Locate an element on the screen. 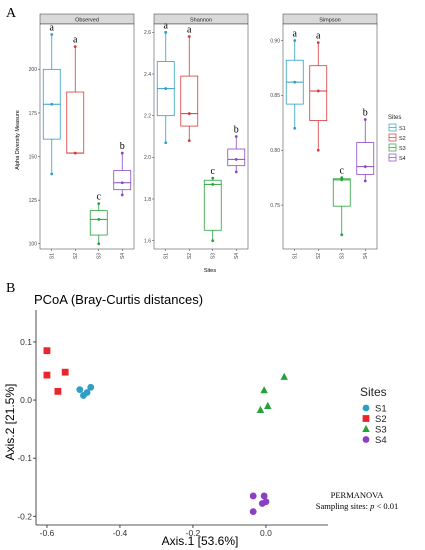  y-tick-label: 1.6 is located at coordinates (147, 241).